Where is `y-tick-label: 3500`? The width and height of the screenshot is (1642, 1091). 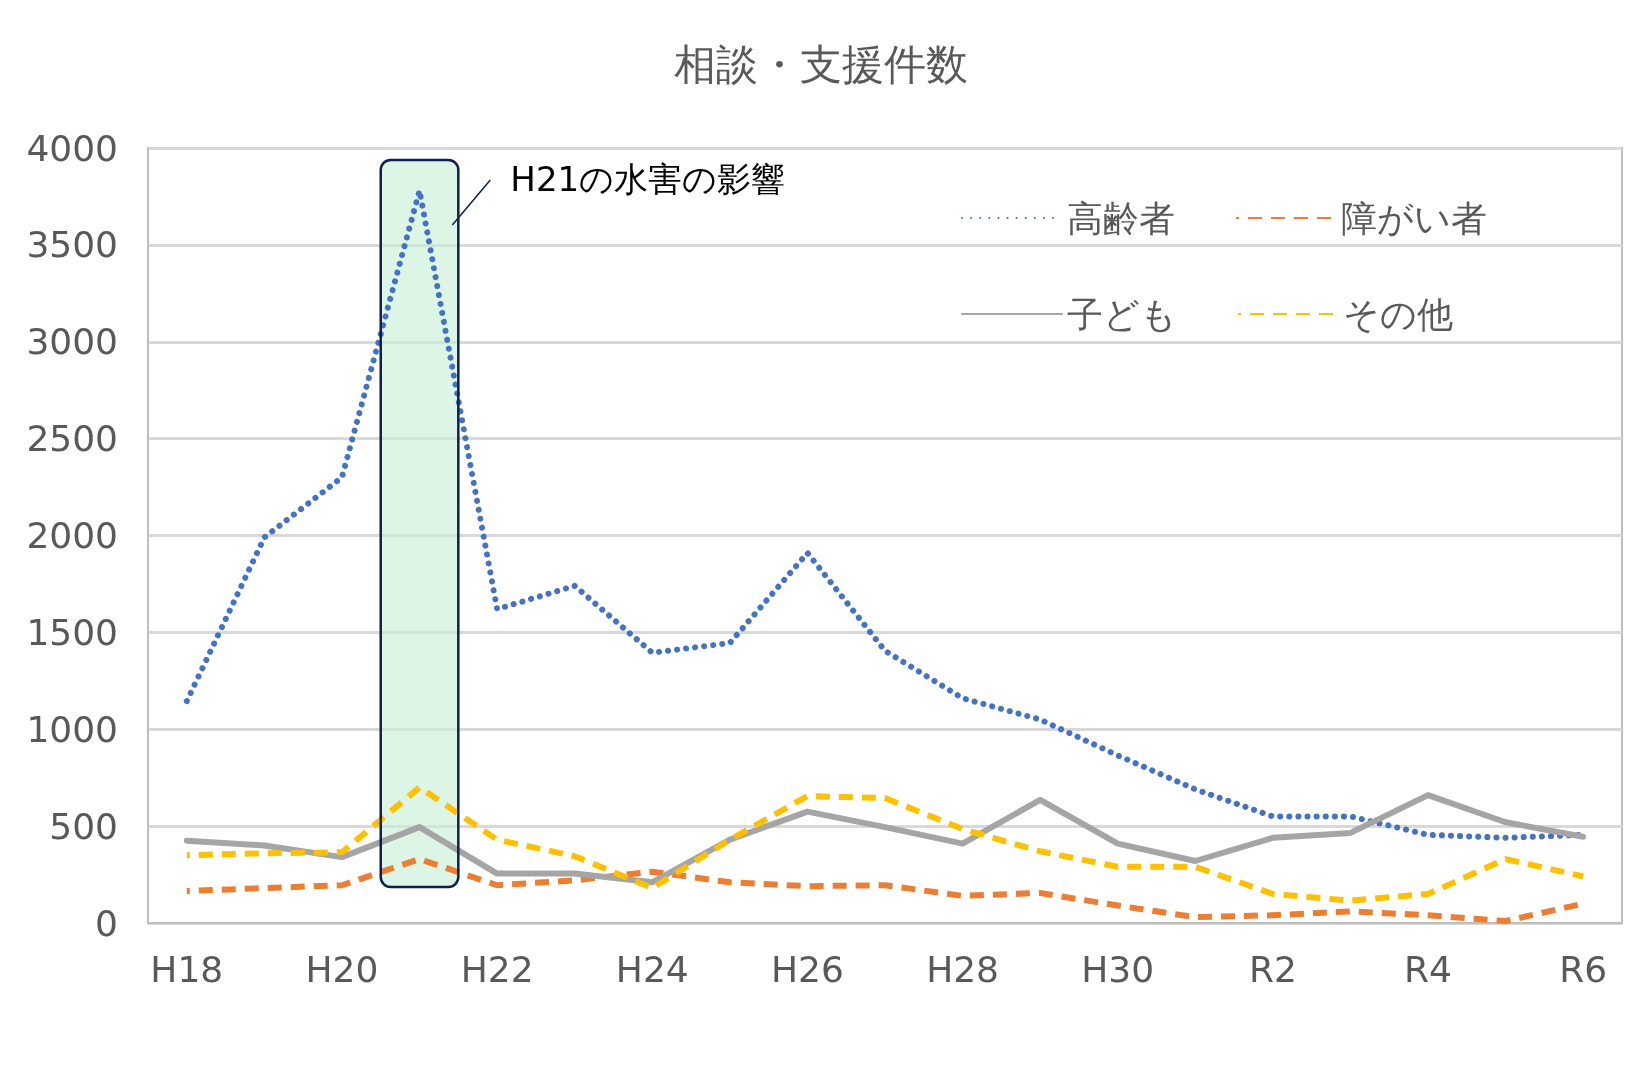 y-tick-label: 3500 is located at coordinates (72, 245).